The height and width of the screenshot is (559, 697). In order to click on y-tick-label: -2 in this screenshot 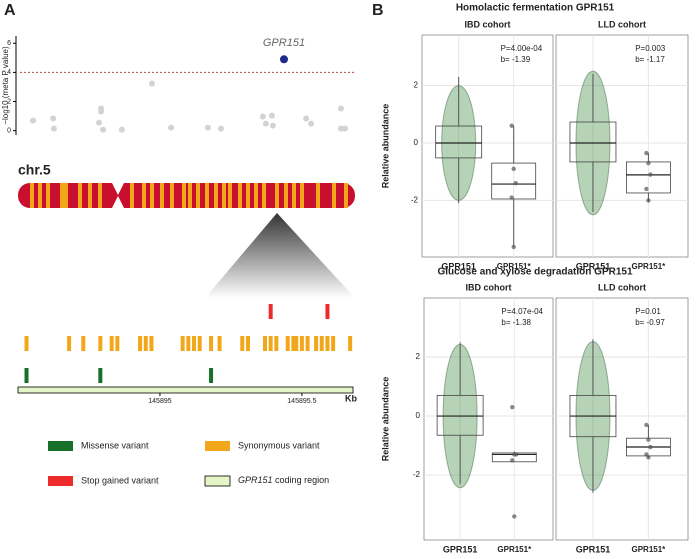, I will do `click(417, 474)`.